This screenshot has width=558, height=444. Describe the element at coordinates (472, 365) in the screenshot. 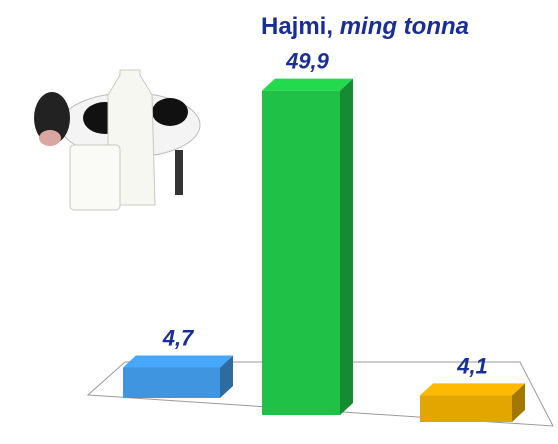

I see `value-label: 4,1` at that location.